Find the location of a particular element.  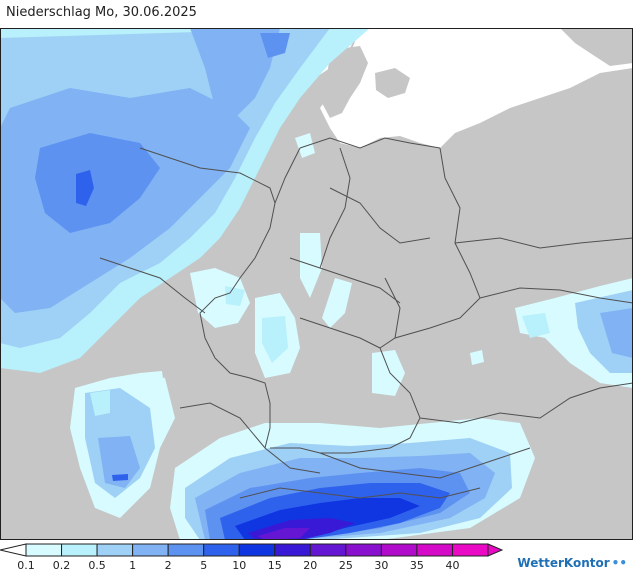

border-benelux is located at coordinates (207, 175).